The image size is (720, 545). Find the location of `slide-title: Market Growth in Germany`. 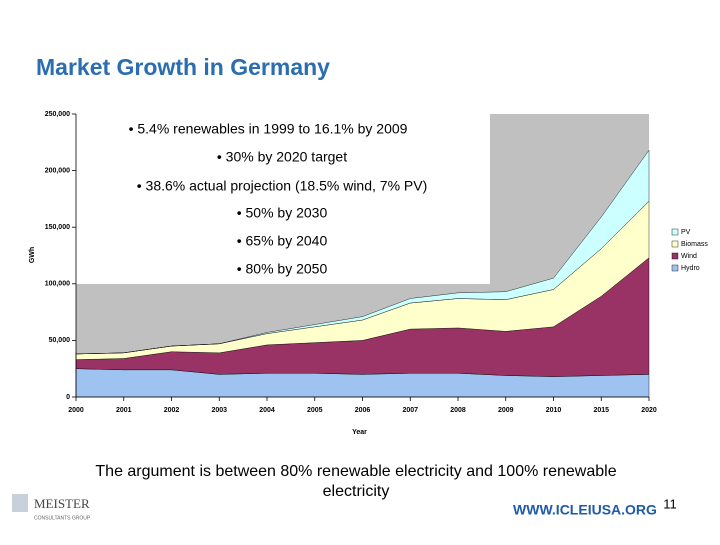

slide-title: Market Growth in Germany is located at coordinates (183, 67).